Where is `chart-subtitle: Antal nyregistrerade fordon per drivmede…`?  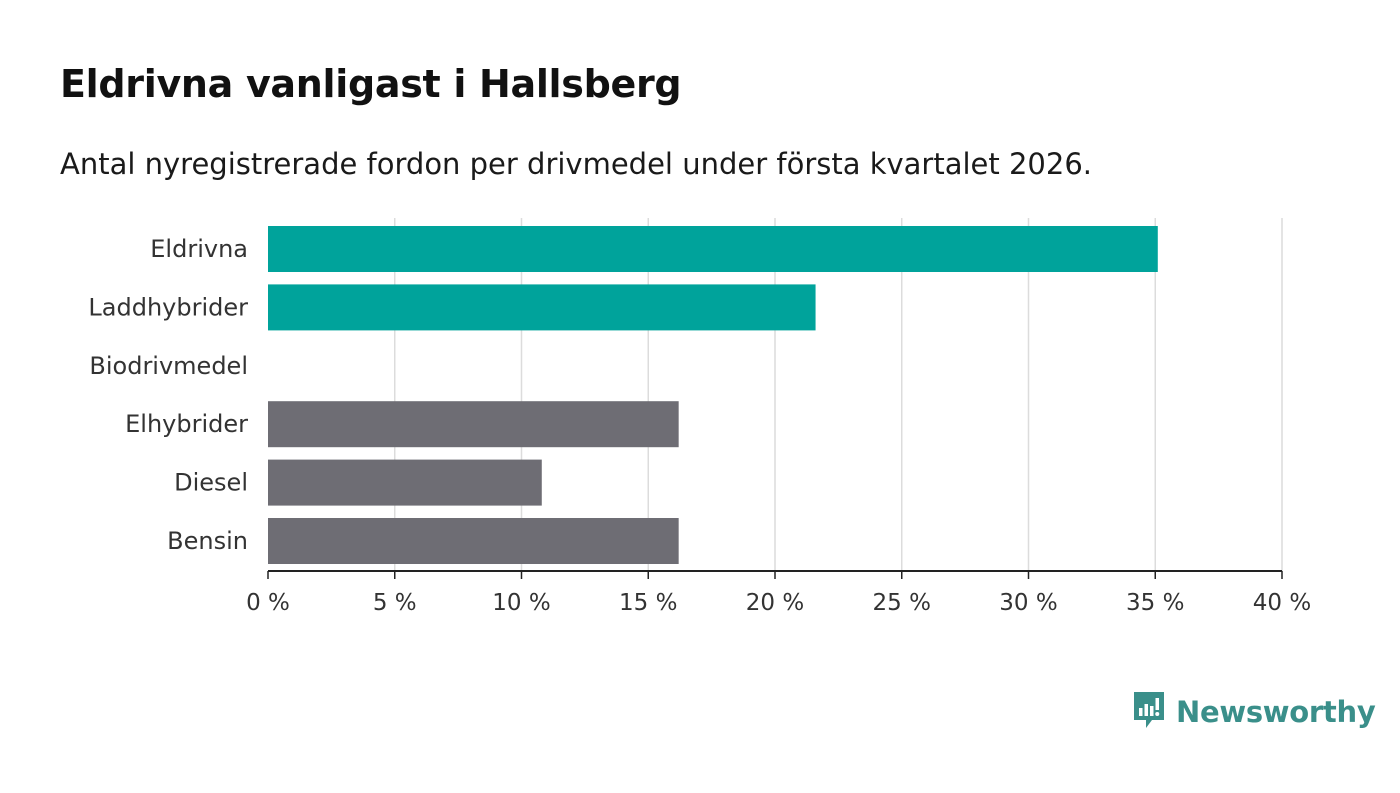 chart-subtitle: Antal nyregistrerade fordon per drivmede… is located at coordinates (576, 164).